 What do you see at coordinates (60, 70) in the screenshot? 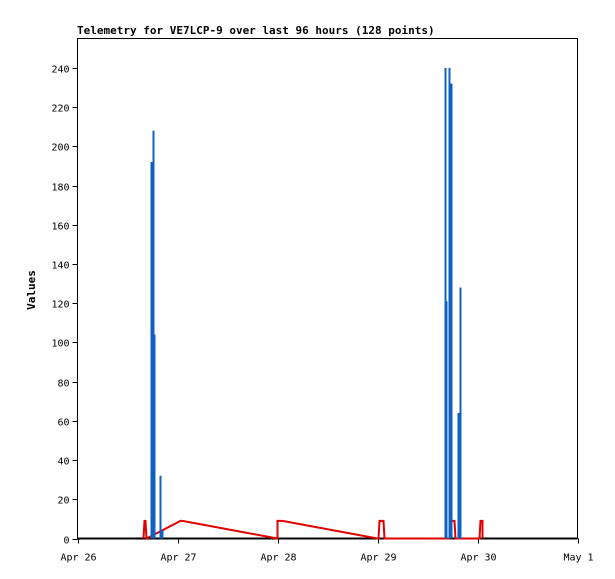
I see `y-tick-label: 240` at bounding box center [60, 70].